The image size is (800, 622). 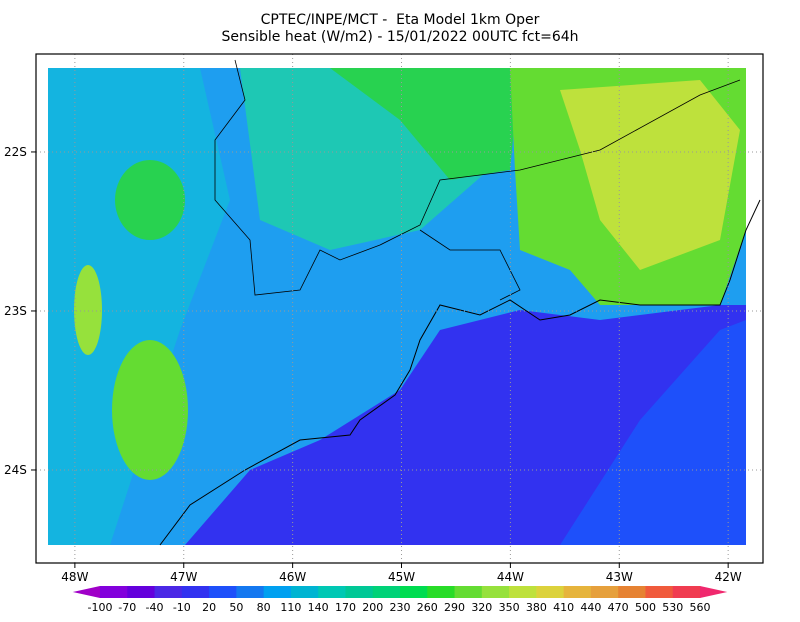 What do you see at coordinates (714, 592) in the screenshot?
I see `colorbar-right-arrow` at bounding box center [714, 592].